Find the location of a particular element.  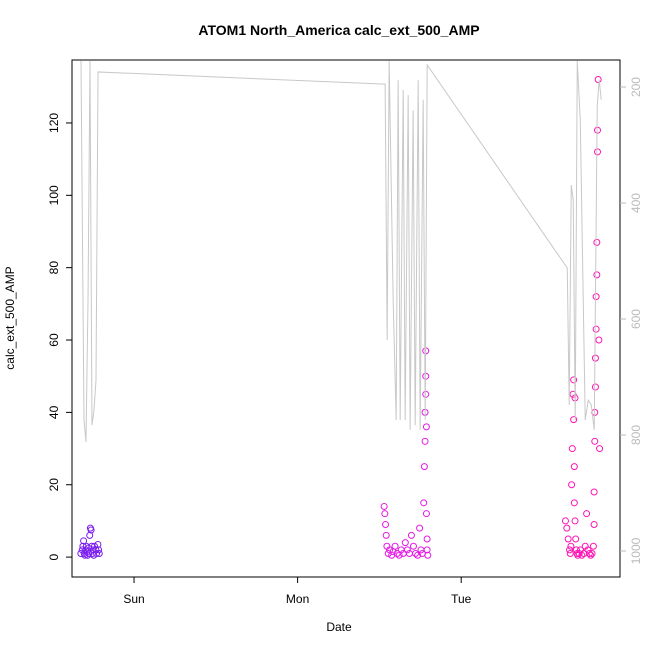

x-axis-label: Date is located at coordinates (339, 627).